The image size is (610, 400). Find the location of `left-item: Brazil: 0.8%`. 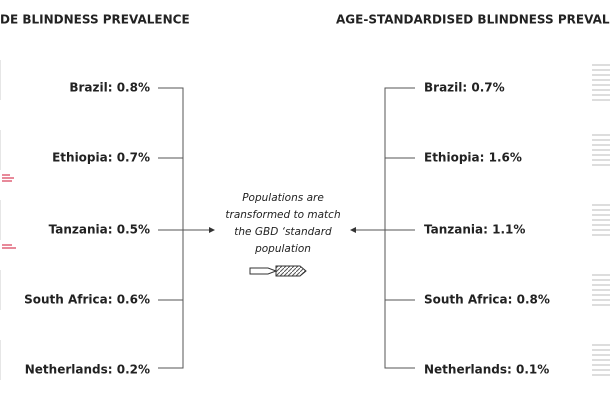

left-item: Brazil: 0.8% is located at coordinates (109, 88).